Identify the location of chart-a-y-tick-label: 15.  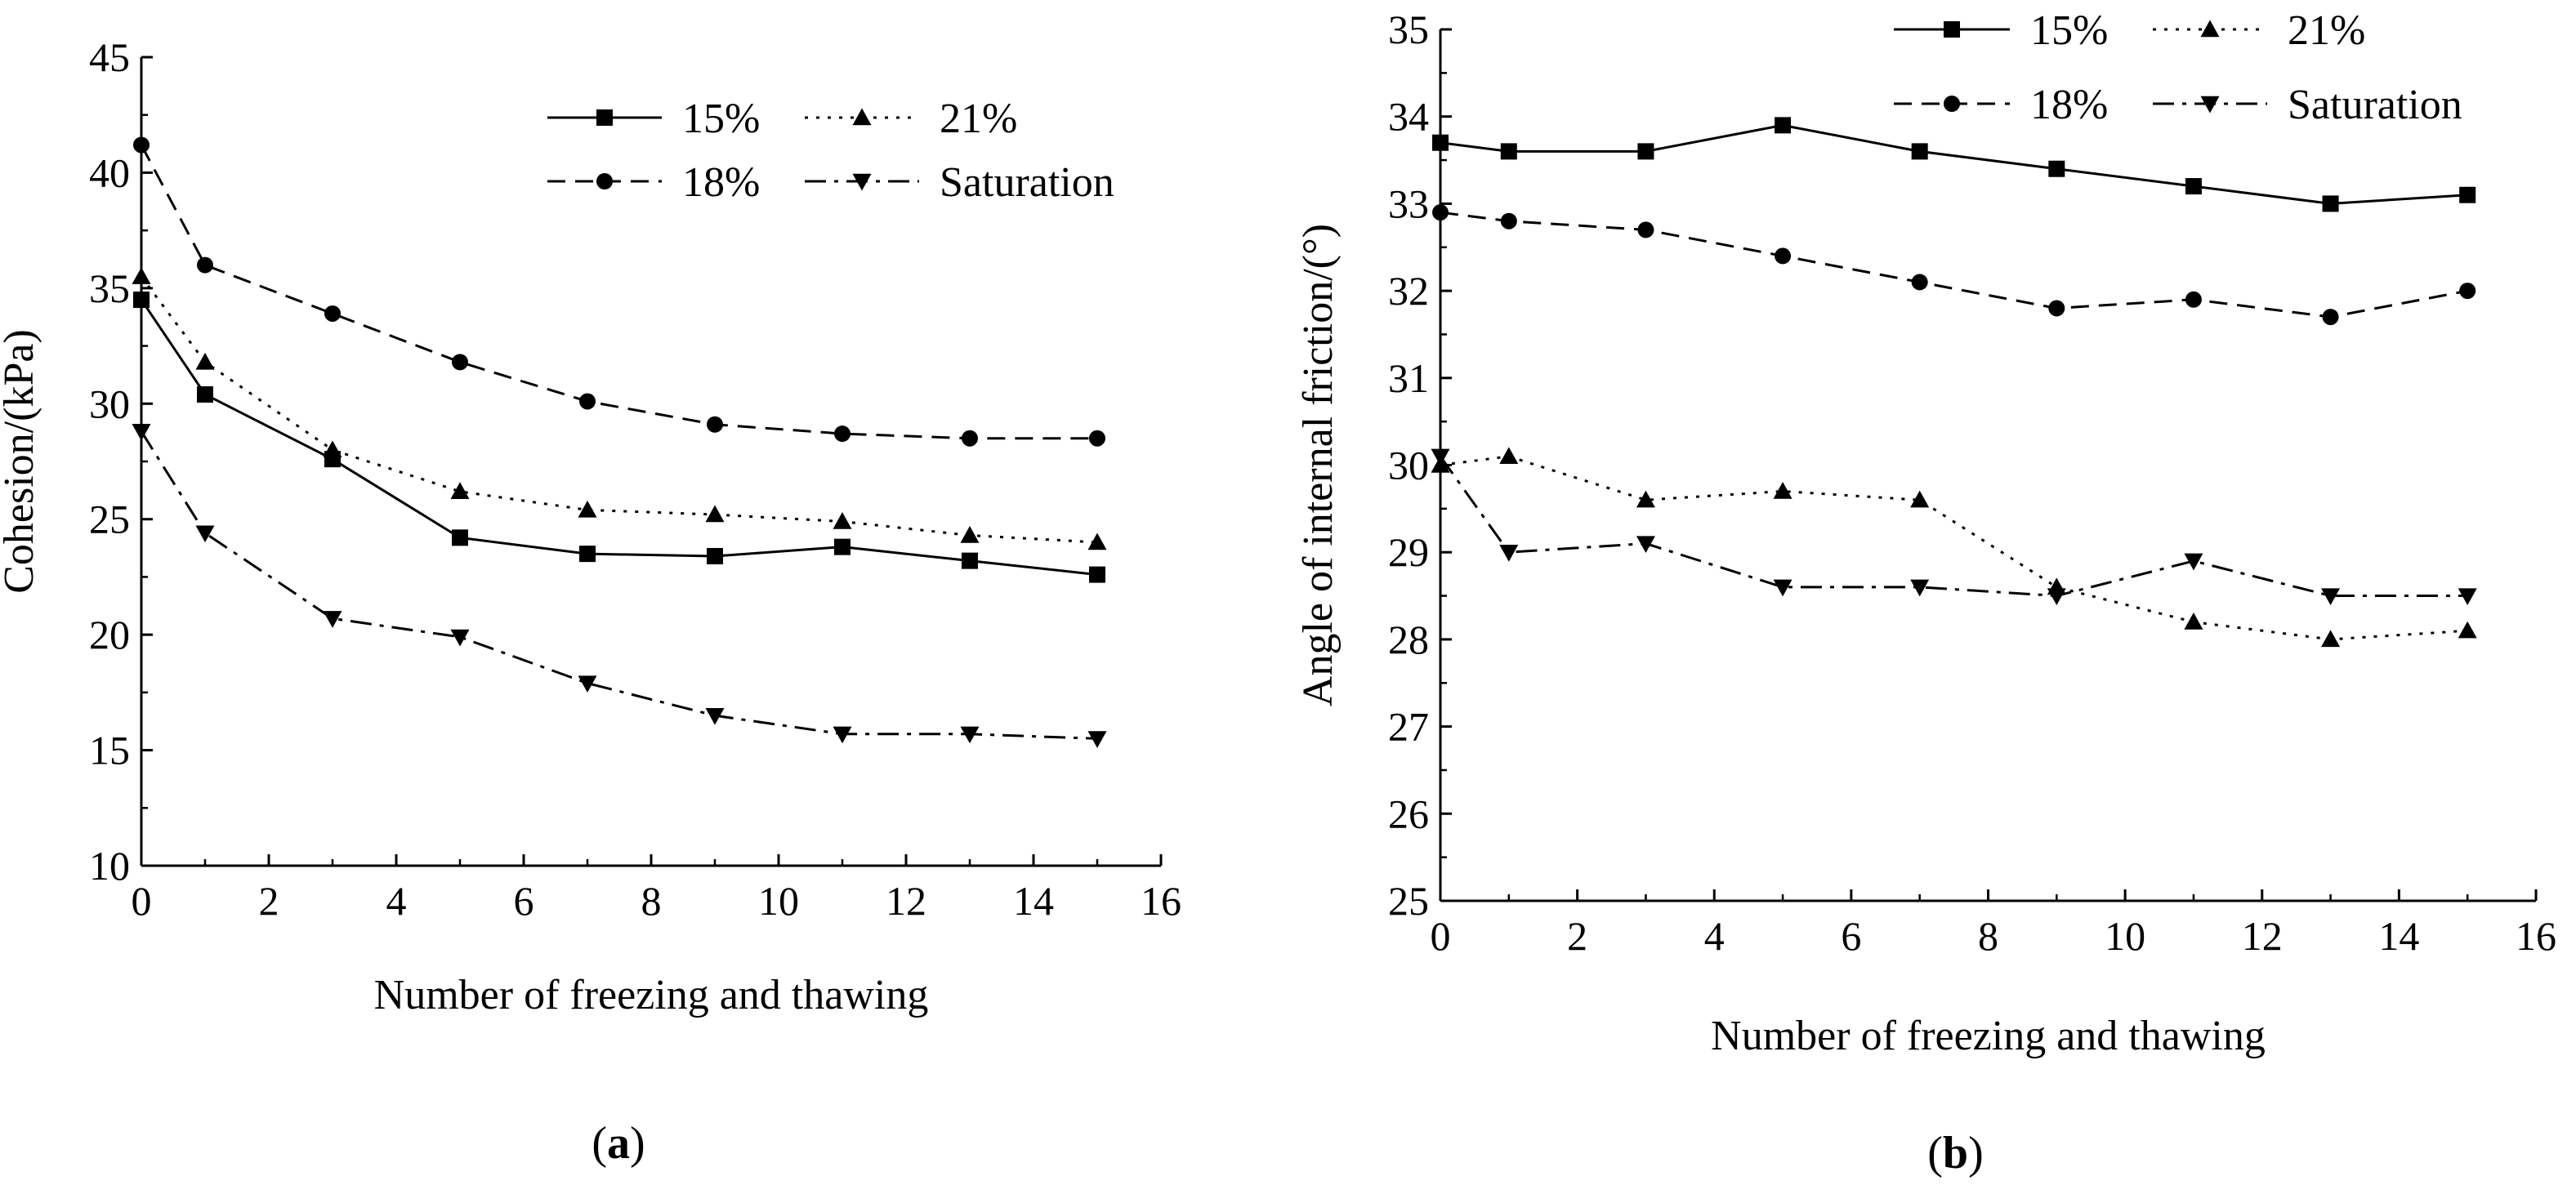
(110, 750).